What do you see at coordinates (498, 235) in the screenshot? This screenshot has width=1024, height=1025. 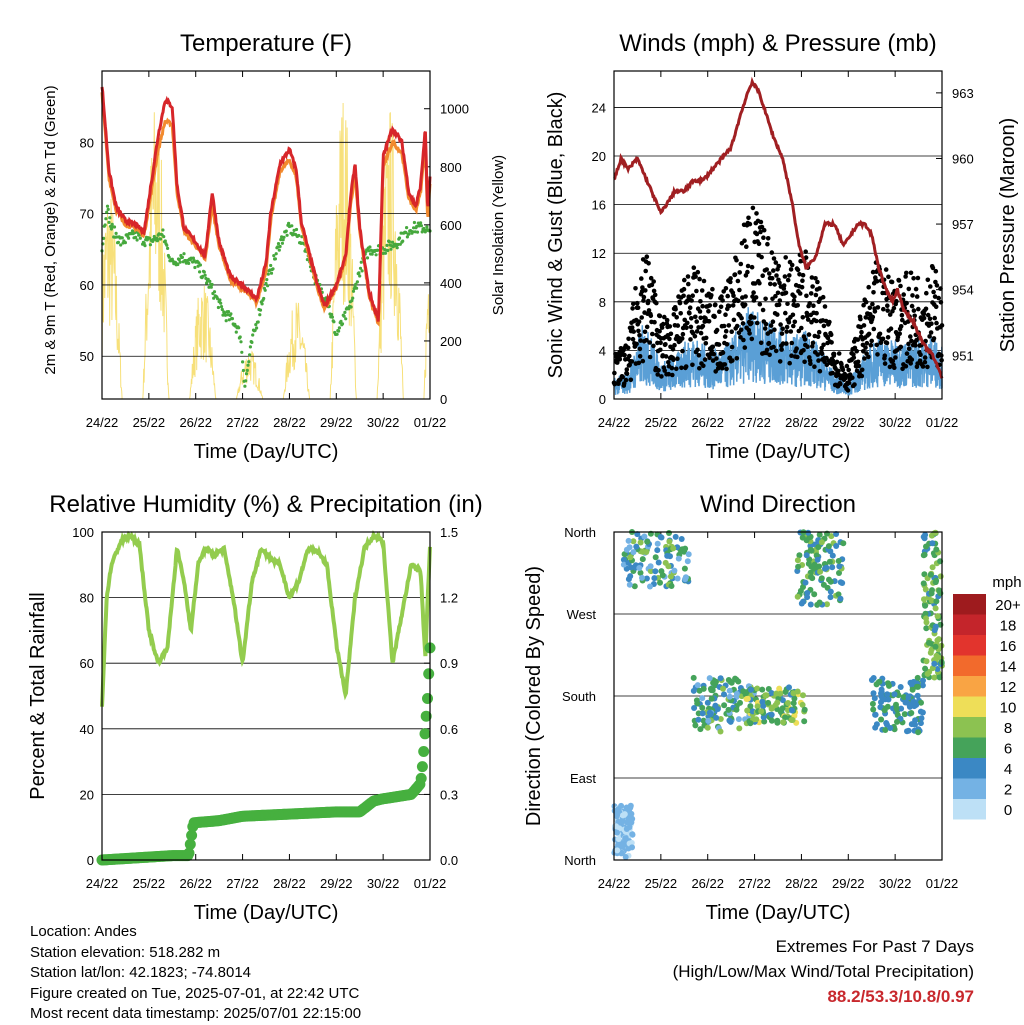 I see `y-axis-label-right: Solar Insolation (Yellow)` at bounding box center [498, 235].